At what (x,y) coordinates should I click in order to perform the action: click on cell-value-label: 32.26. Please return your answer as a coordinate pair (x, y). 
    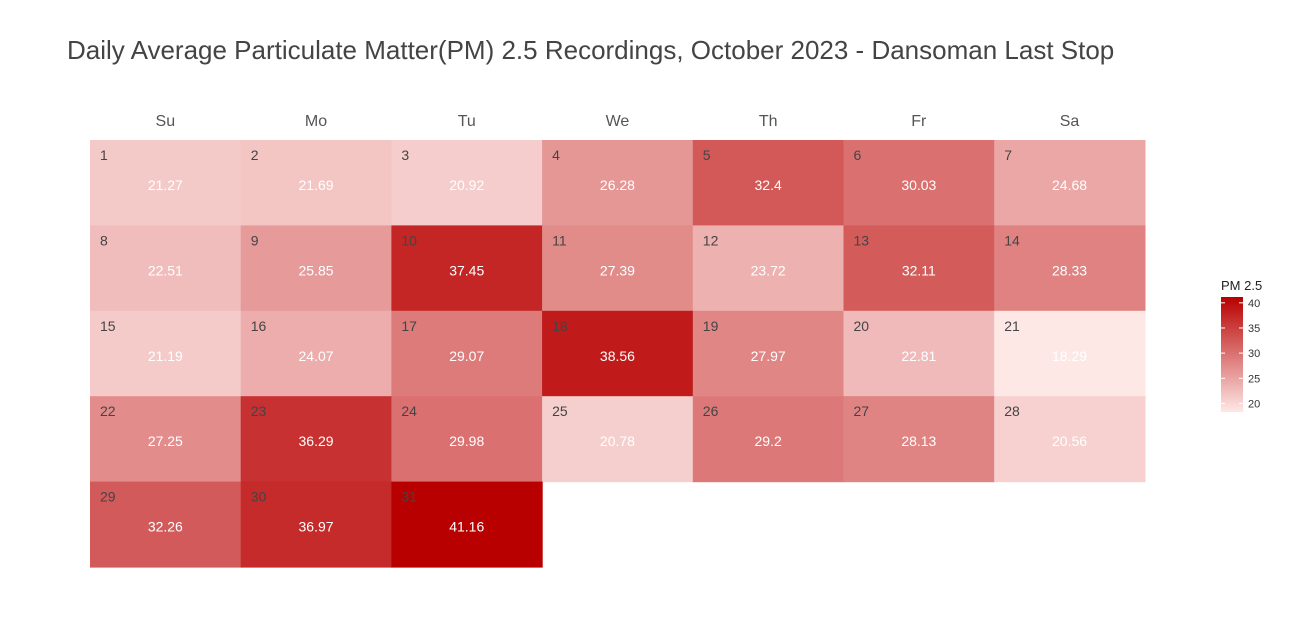
    Looking at the image, I should click on (165, 527).